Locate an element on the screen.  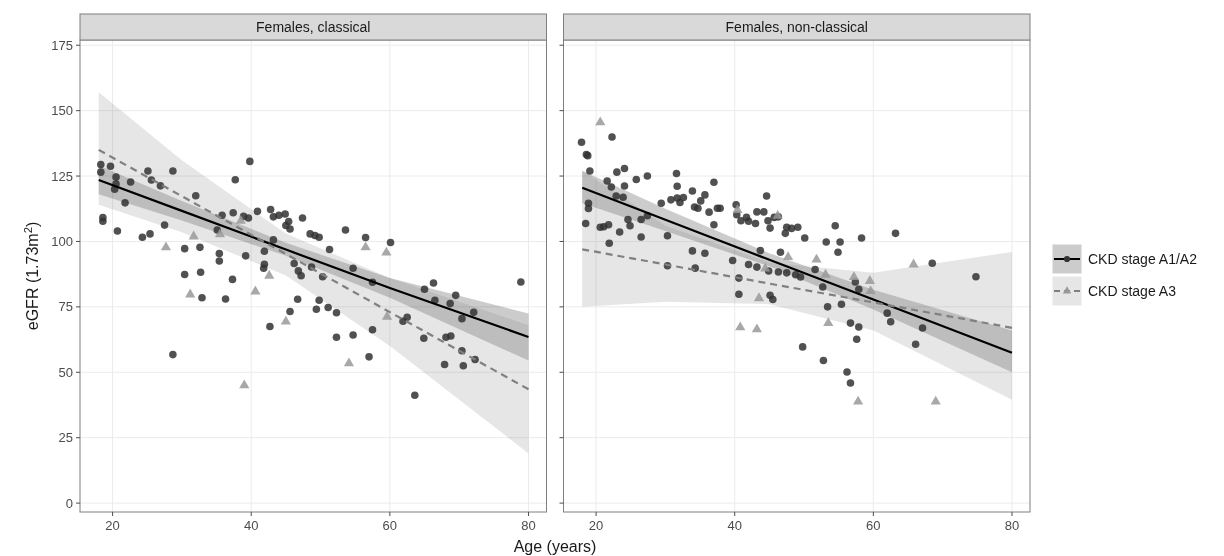
x-axis-title: Age (years) is located at coordinates (555, 546).